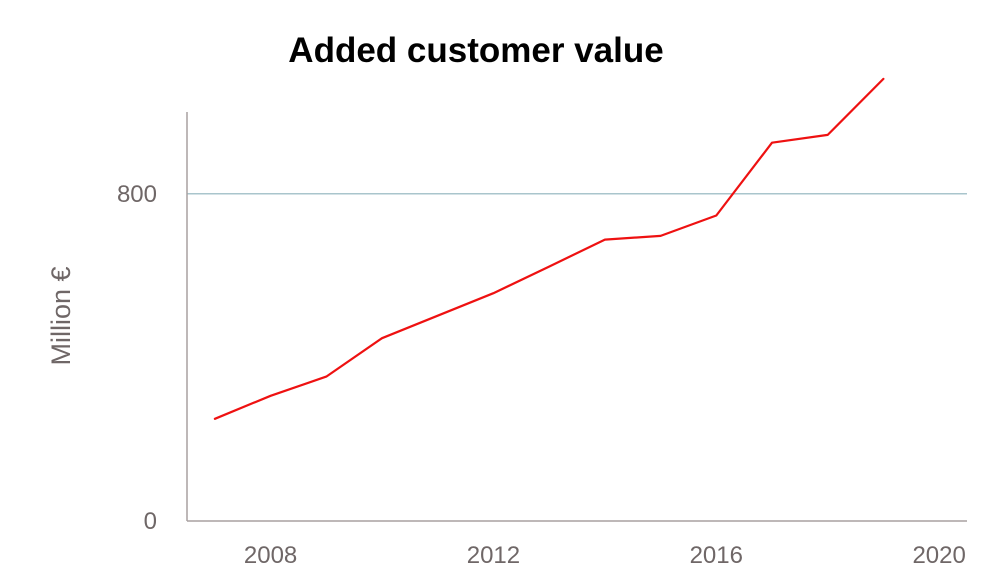  Describe the element at coordinates (605, 555) in the screenshot. I see `x-tick-labels: 2008 2012 2016 2020` at that location.